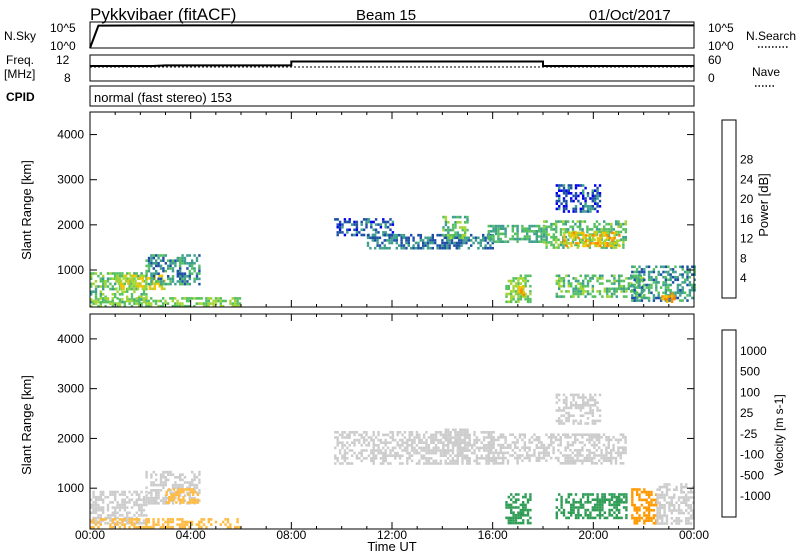 The width and height of the screenshot is (800, 554). Describe the element at coordinates (771, 36) in the screenshot. I see `nsearch-label: N.Search` at that location.